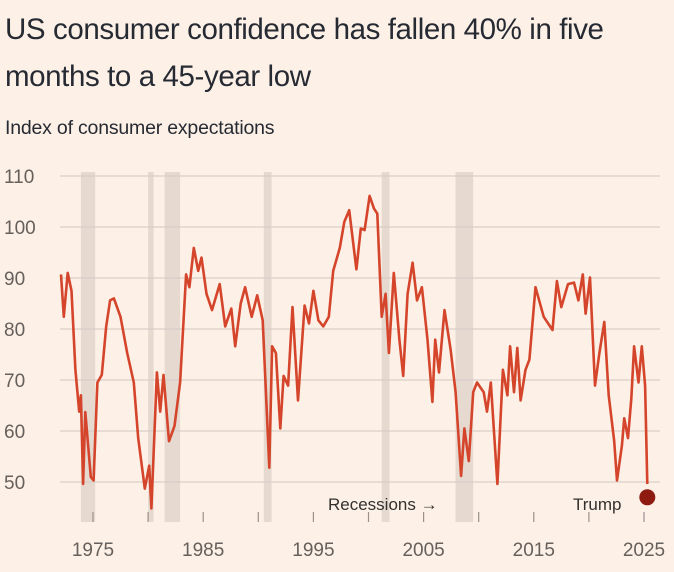 The height and width of the screenshot is (572, 674). I want to click on y-tick-label: 70, so click(14, 381).